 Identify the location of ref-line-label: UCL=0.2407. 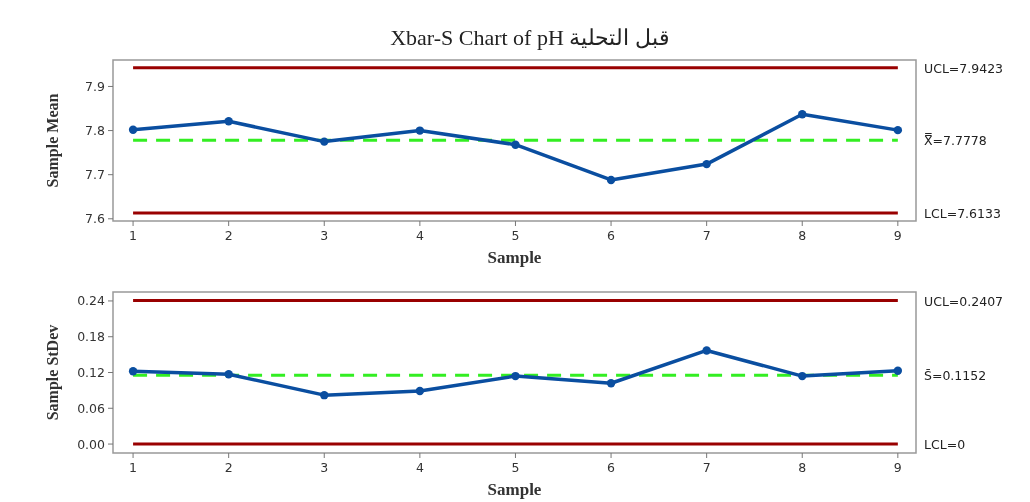
(964, 301).